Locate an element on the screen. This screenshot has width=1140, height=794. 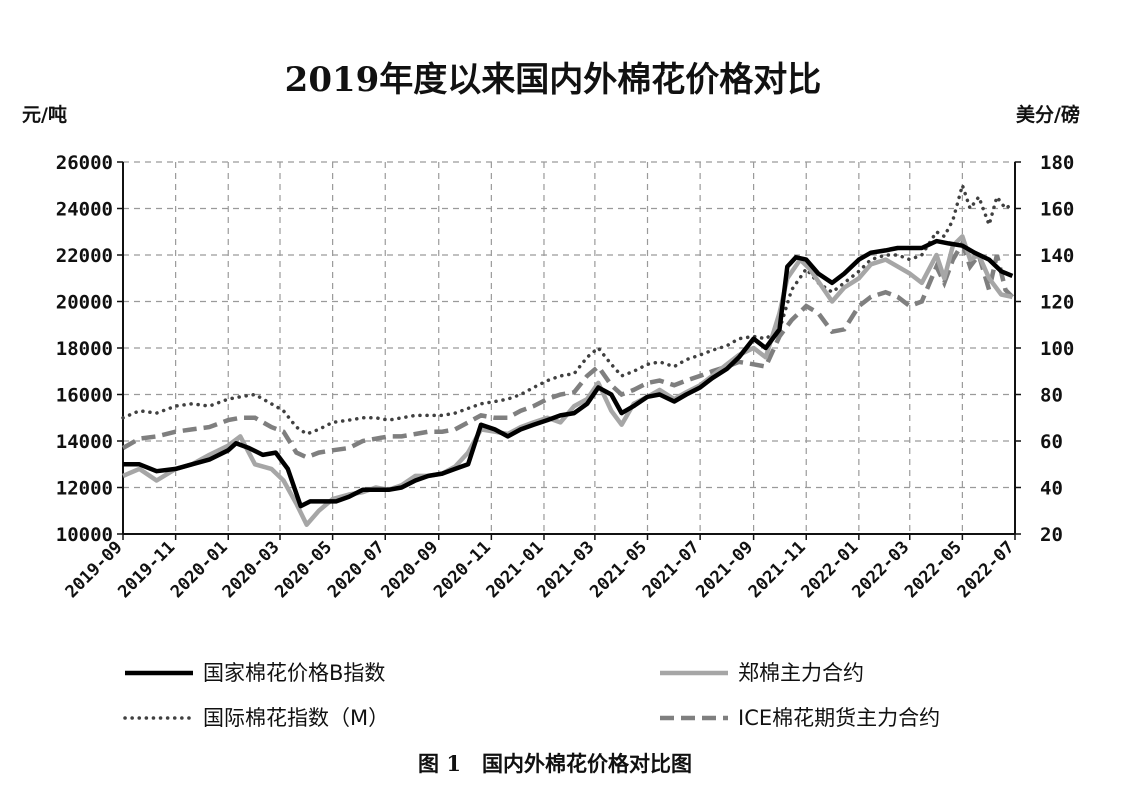
x-tick-label: 2019-11 is located at coordinates (146, 569).